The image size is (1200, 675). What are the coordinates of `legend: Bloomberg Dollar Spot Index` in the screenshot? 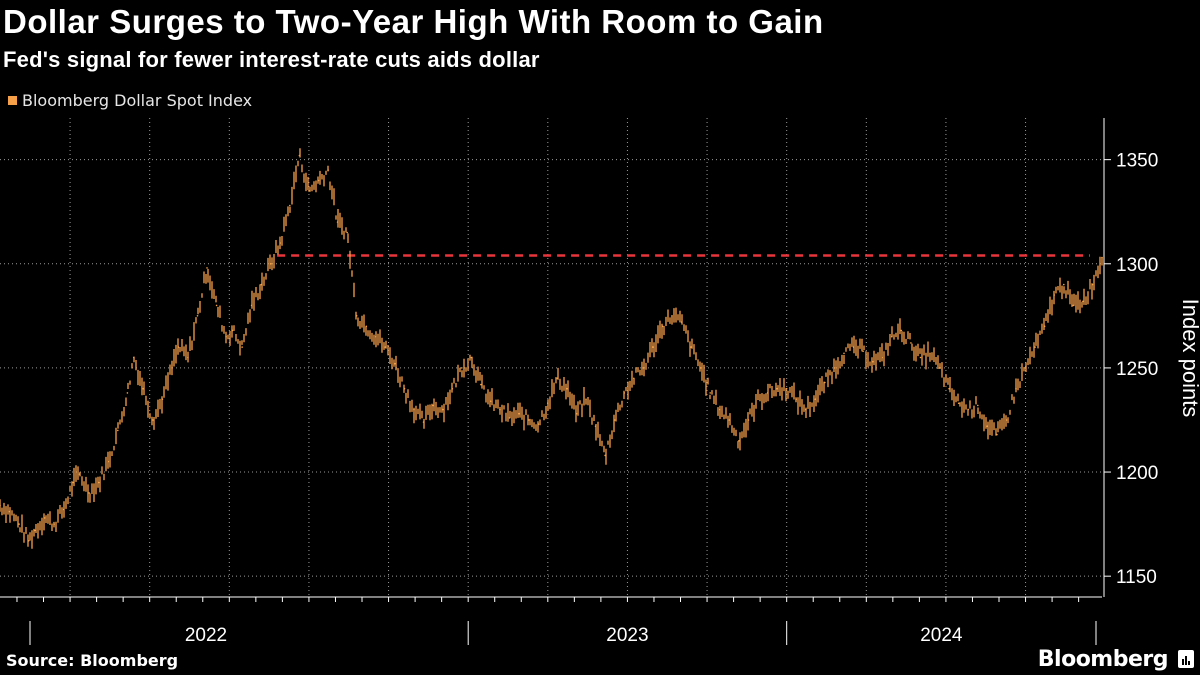 It's located at (130, 100).